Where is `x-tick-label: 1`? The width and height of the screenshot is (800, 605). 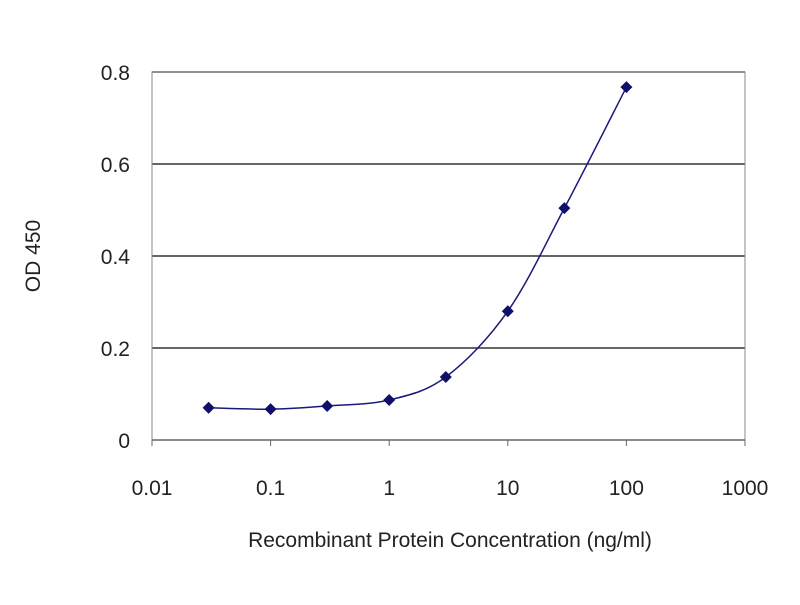
x-tick-label: 1 is located at coordinates (389, 488).